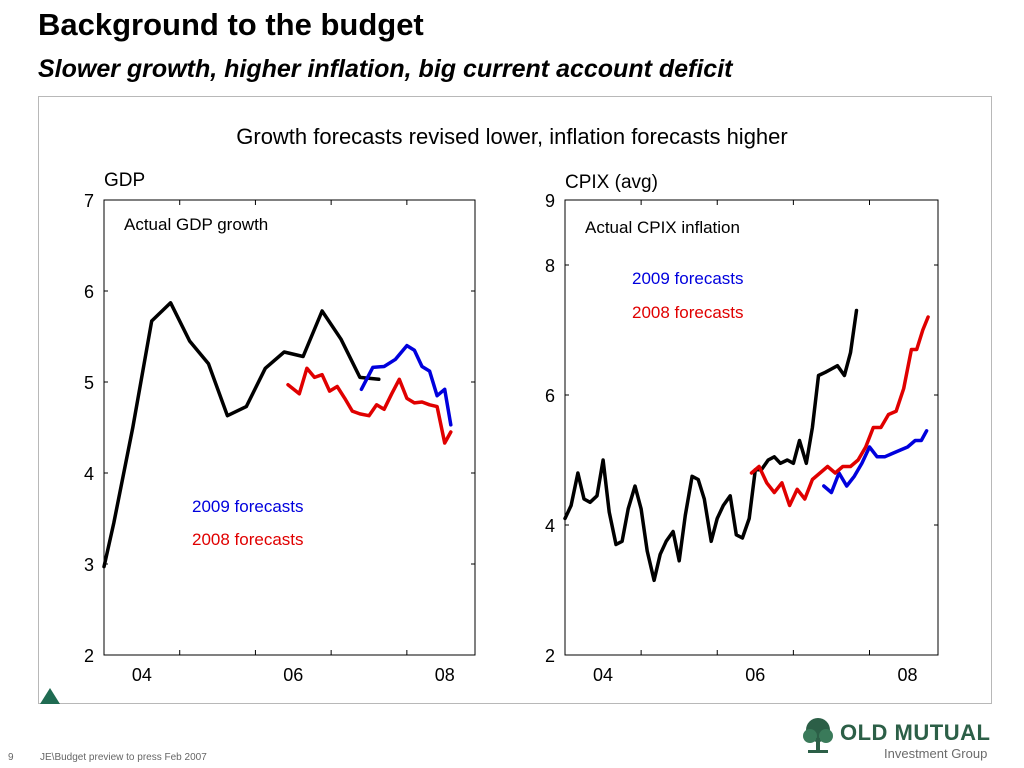 Image resolution: width=1024 pixels, height=768 pixels. What do you see at coordinates (550, 526) in the screenshot?
I see `chart2-y-tick-label: 4` at bounding box center [550, 526].